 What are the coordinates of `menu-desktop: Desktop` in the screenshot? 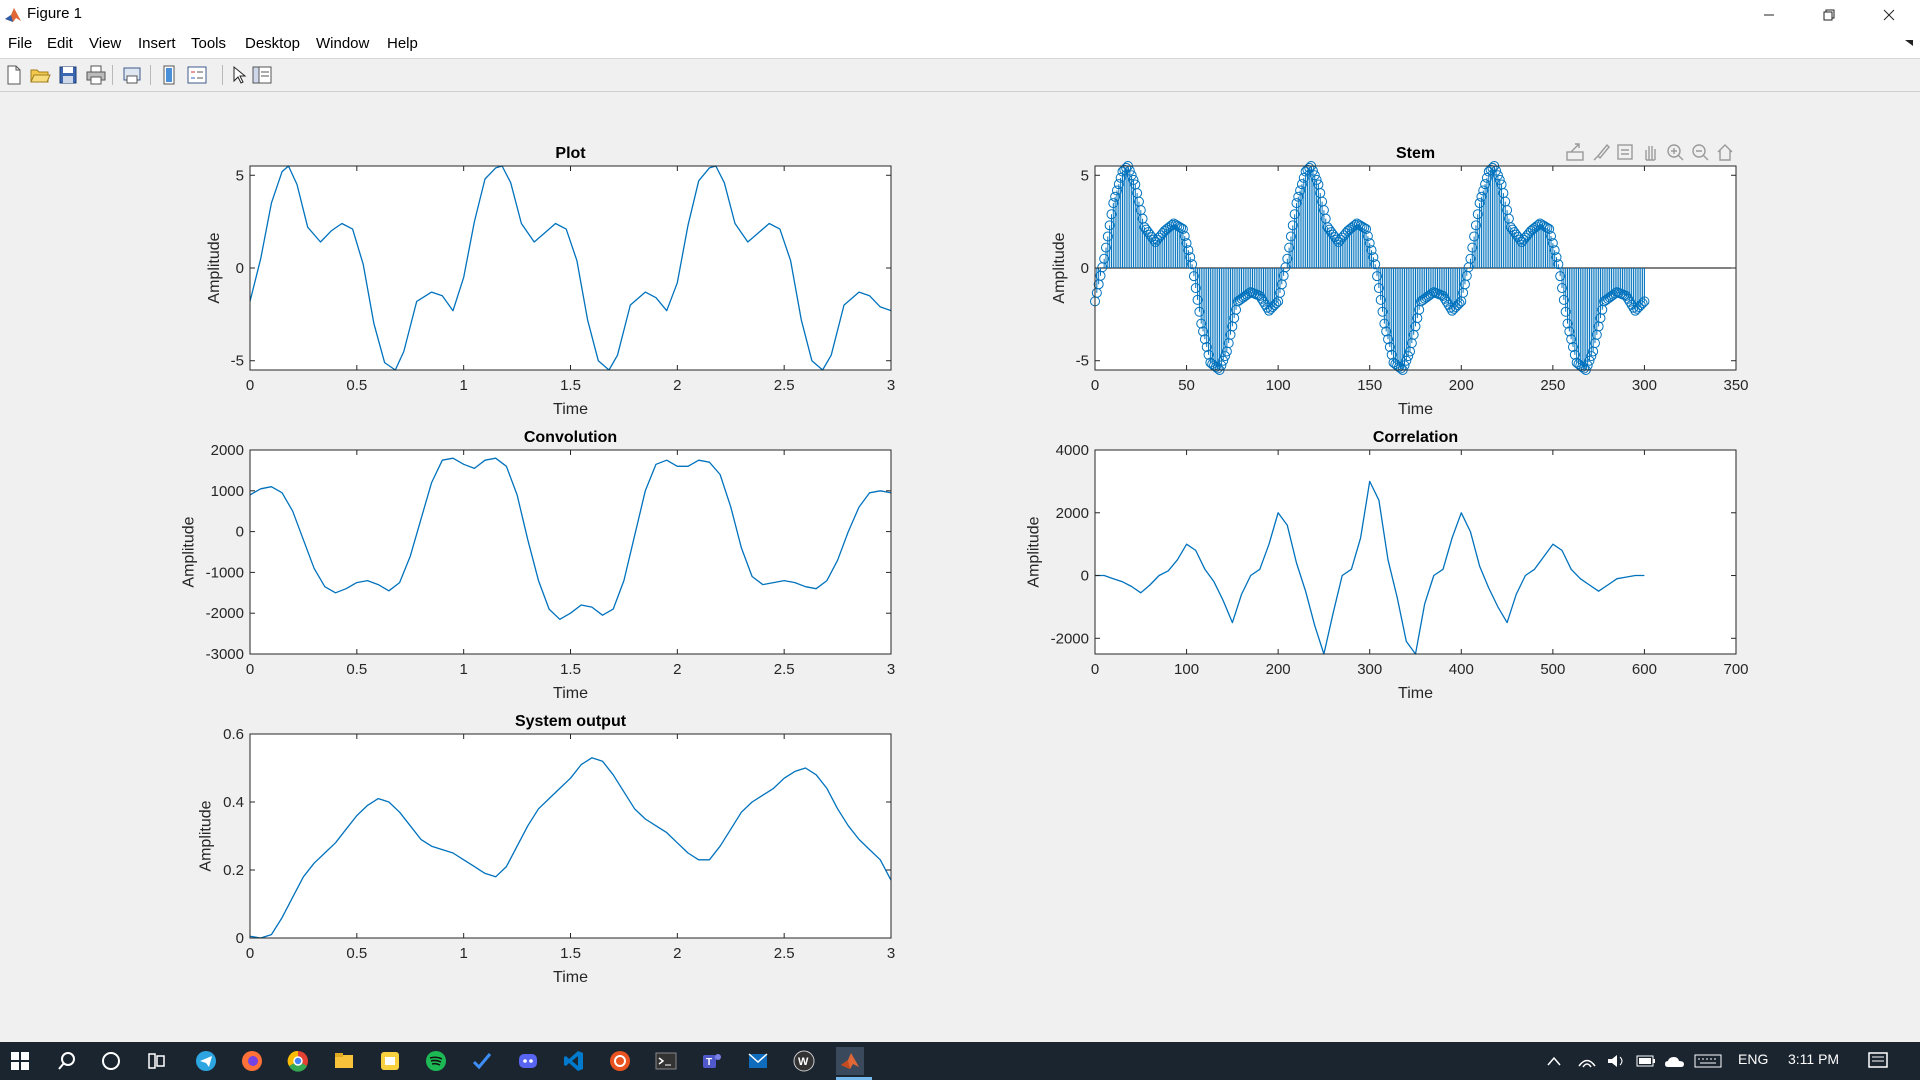 It's located at (273, 43).